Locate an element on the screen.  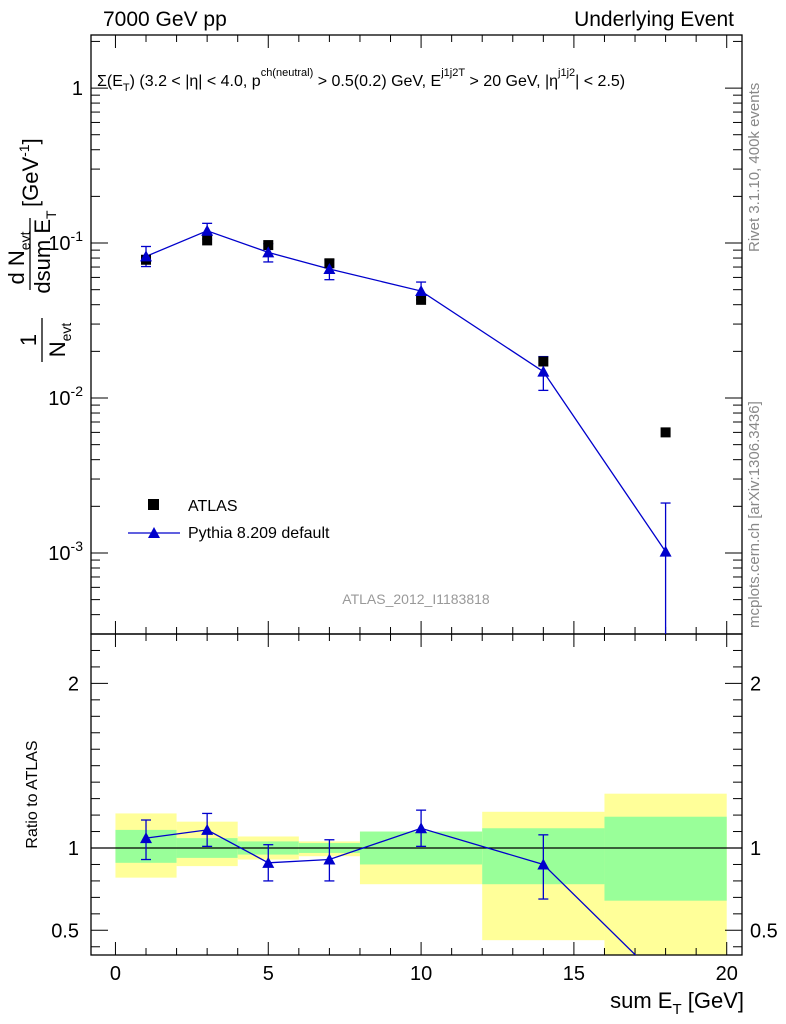
y-tick-label: 0.5 is located at coordinates (65, 931).